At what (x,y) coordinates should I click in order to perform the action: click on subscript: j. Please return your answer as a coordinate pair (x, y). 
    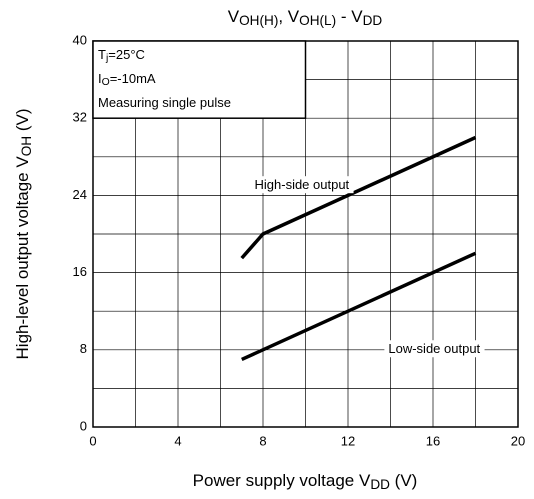
    Looking at the image, I should click on (106, 58).